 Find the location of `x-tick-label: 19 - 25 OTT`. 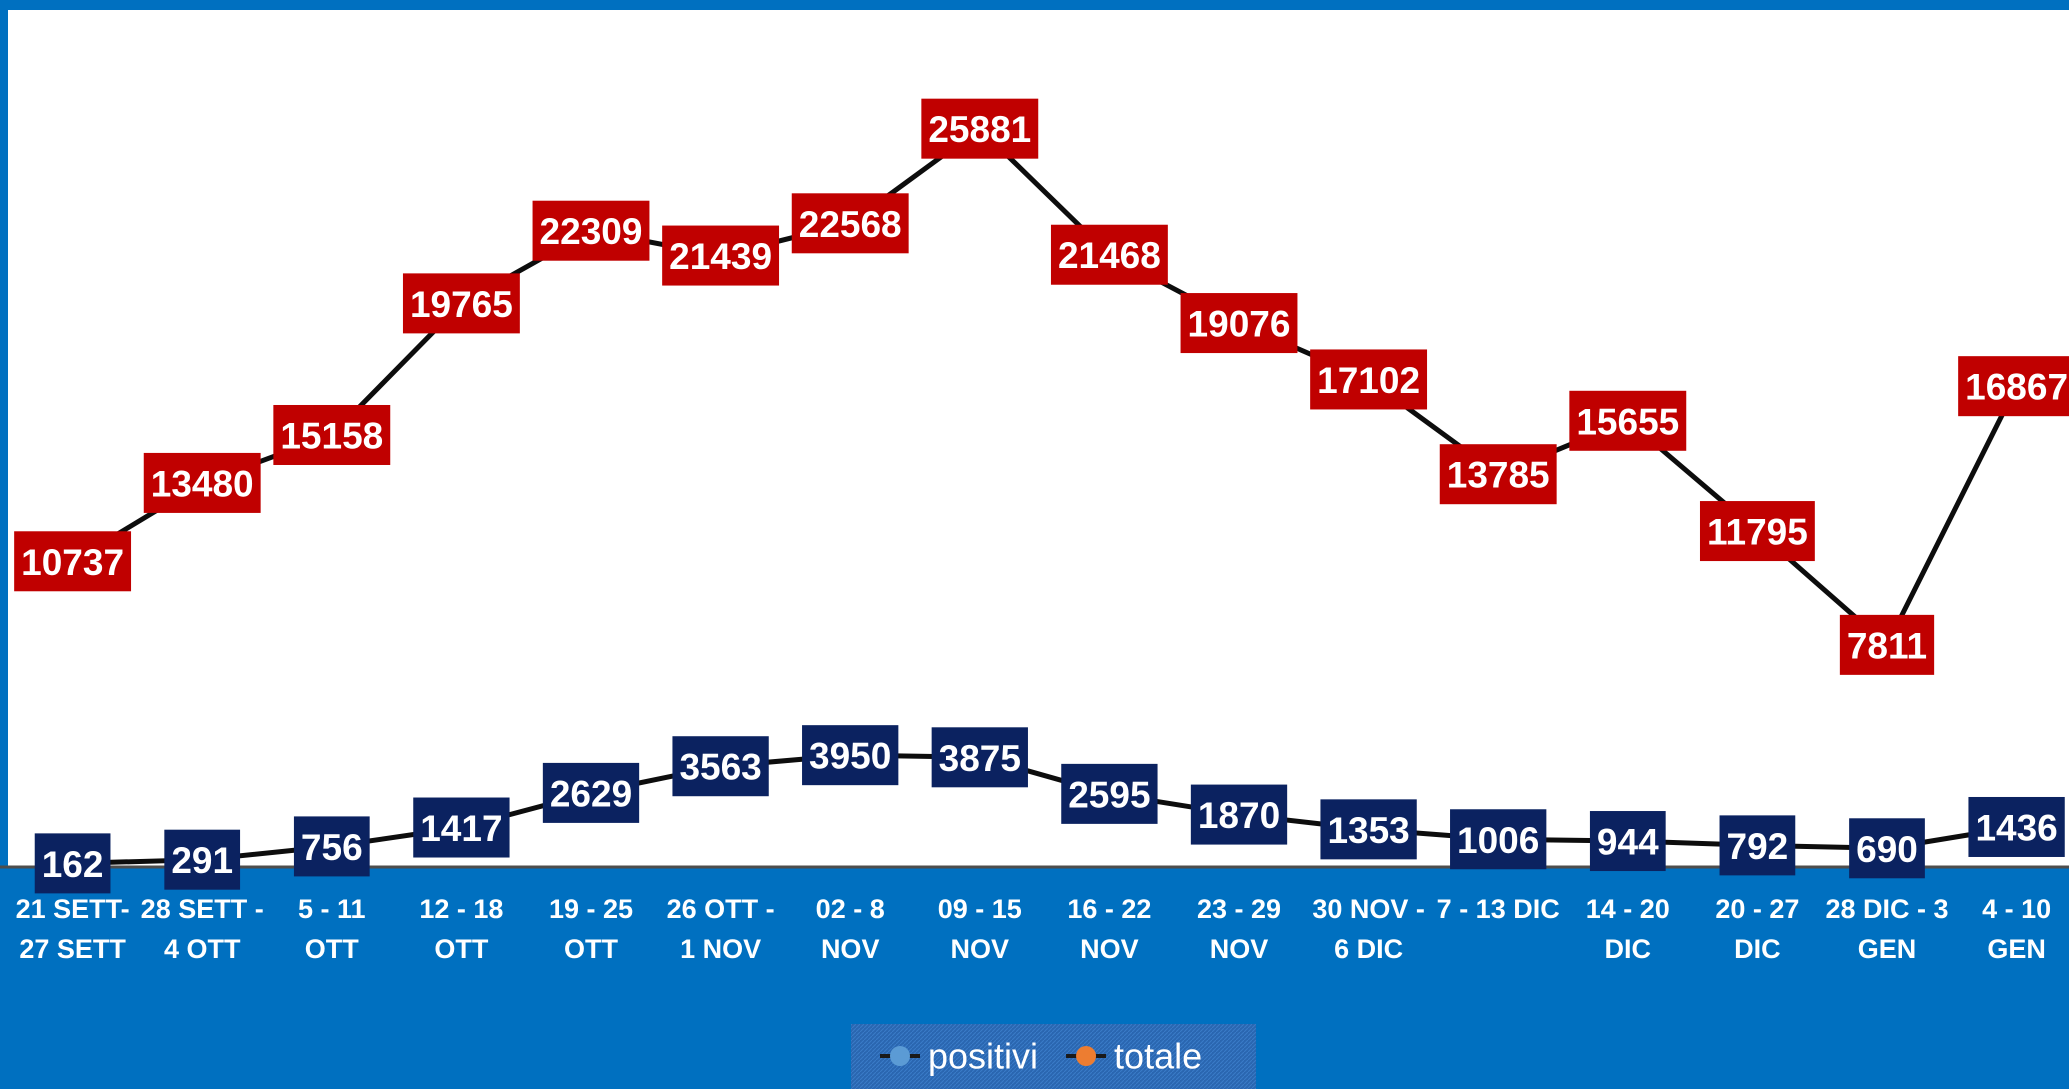

x-tick-label: 19 - 25 OTT is located at coordinates (591, 929).